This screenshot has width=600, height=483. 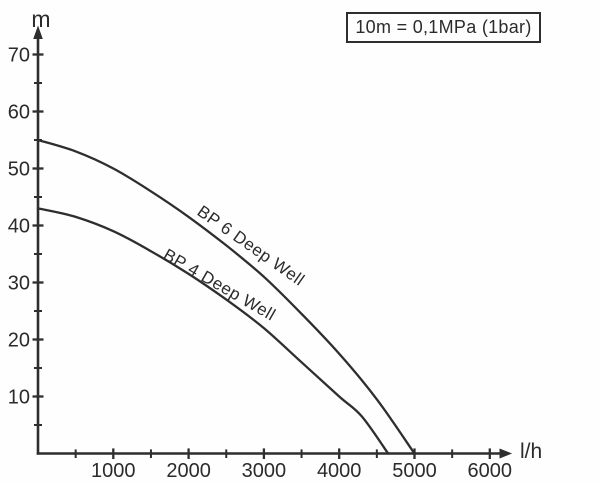 What do you see at coordinates (531, 451) in the screenshot?
I see `x-axis-unit-label: l/h` at bounding box center [531, 451].